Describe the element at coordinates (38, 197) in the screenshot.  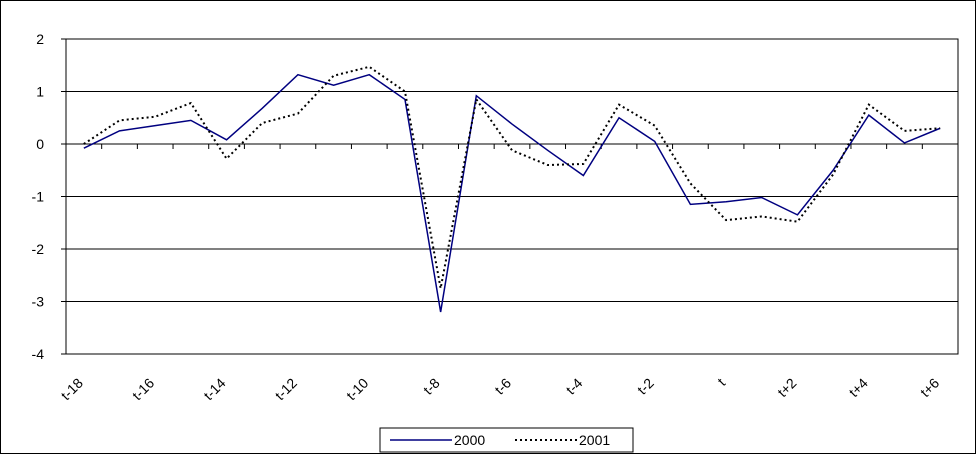
I see `y-tick-label: -1` at that location.